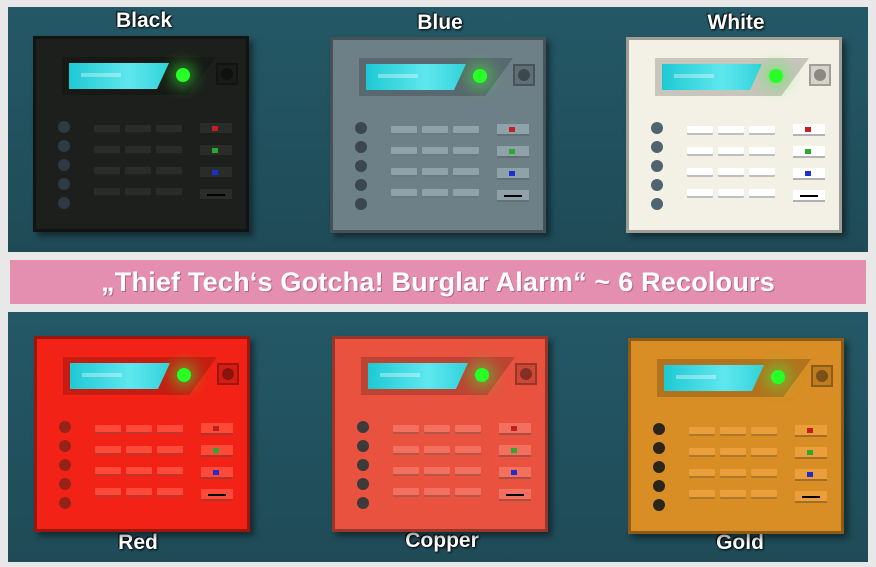 This screenshot has width=876, height=567. Describe the element at coordinates (440, 22) in the screenshot. I see `recolour-label-blue: Blue` at that location.